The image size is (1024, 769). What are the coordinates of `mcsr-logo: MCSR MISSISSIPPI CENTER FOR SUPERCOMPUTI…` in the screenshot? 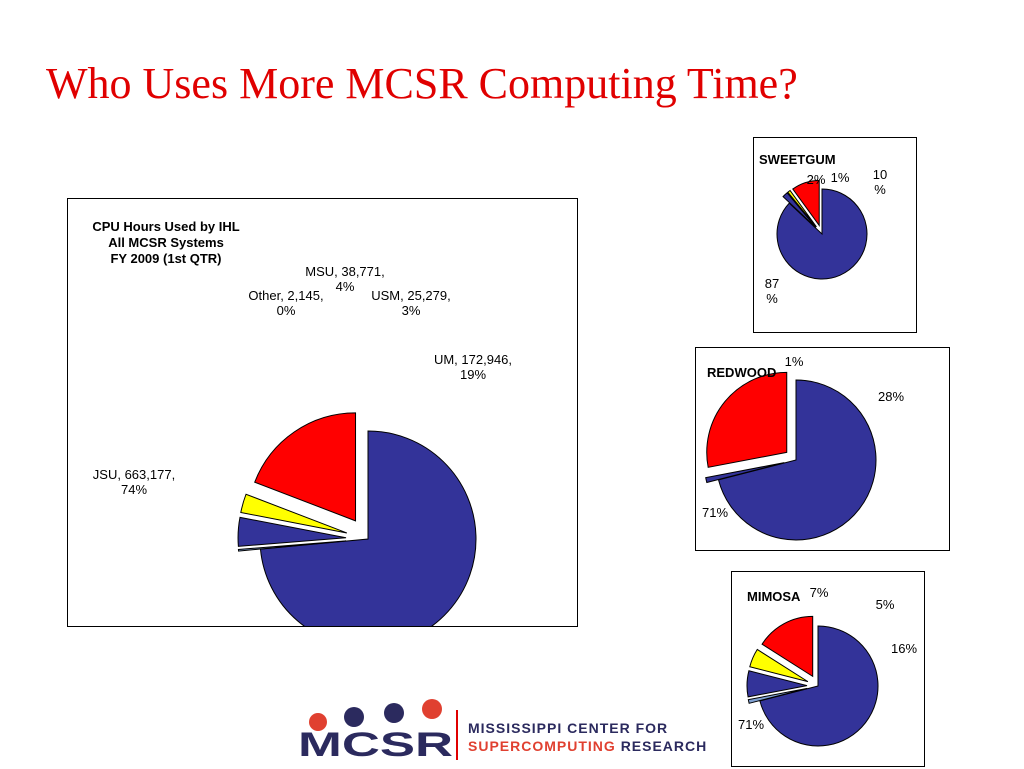 It's located at (516, 731).